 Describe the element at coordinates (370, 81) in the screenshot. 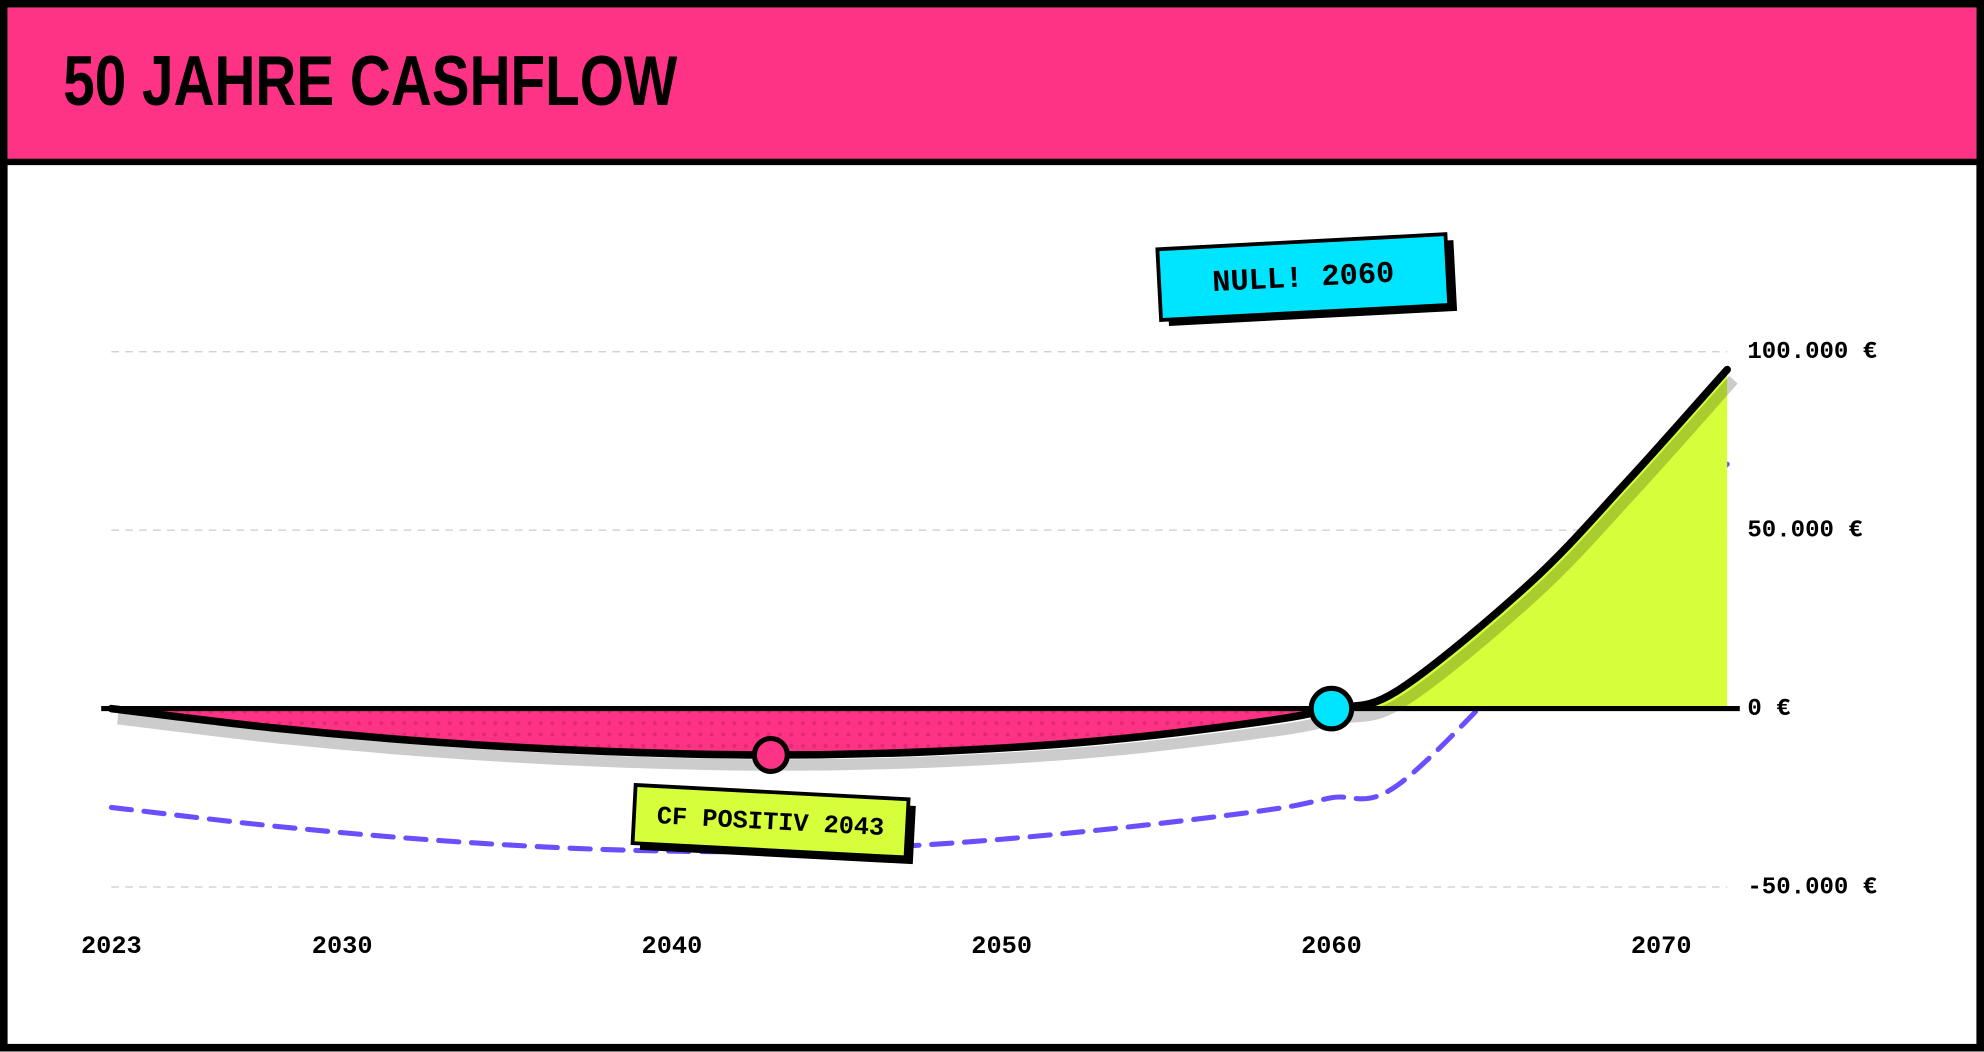

I see `chart-title: 50 JAHRE CASHFLOW` at that location.